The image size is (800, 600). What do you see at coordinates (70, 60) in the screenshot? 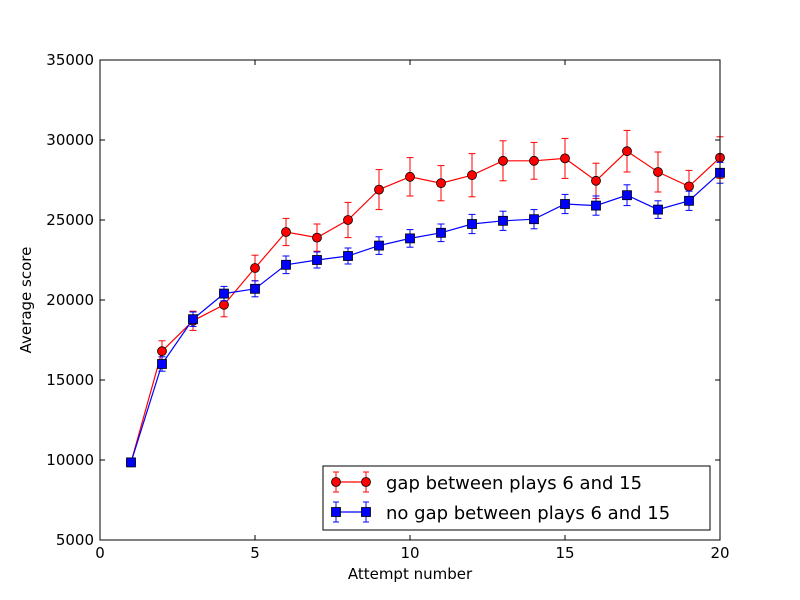
I see `y-tick-label: 35000` at bounding box center [70, 60].